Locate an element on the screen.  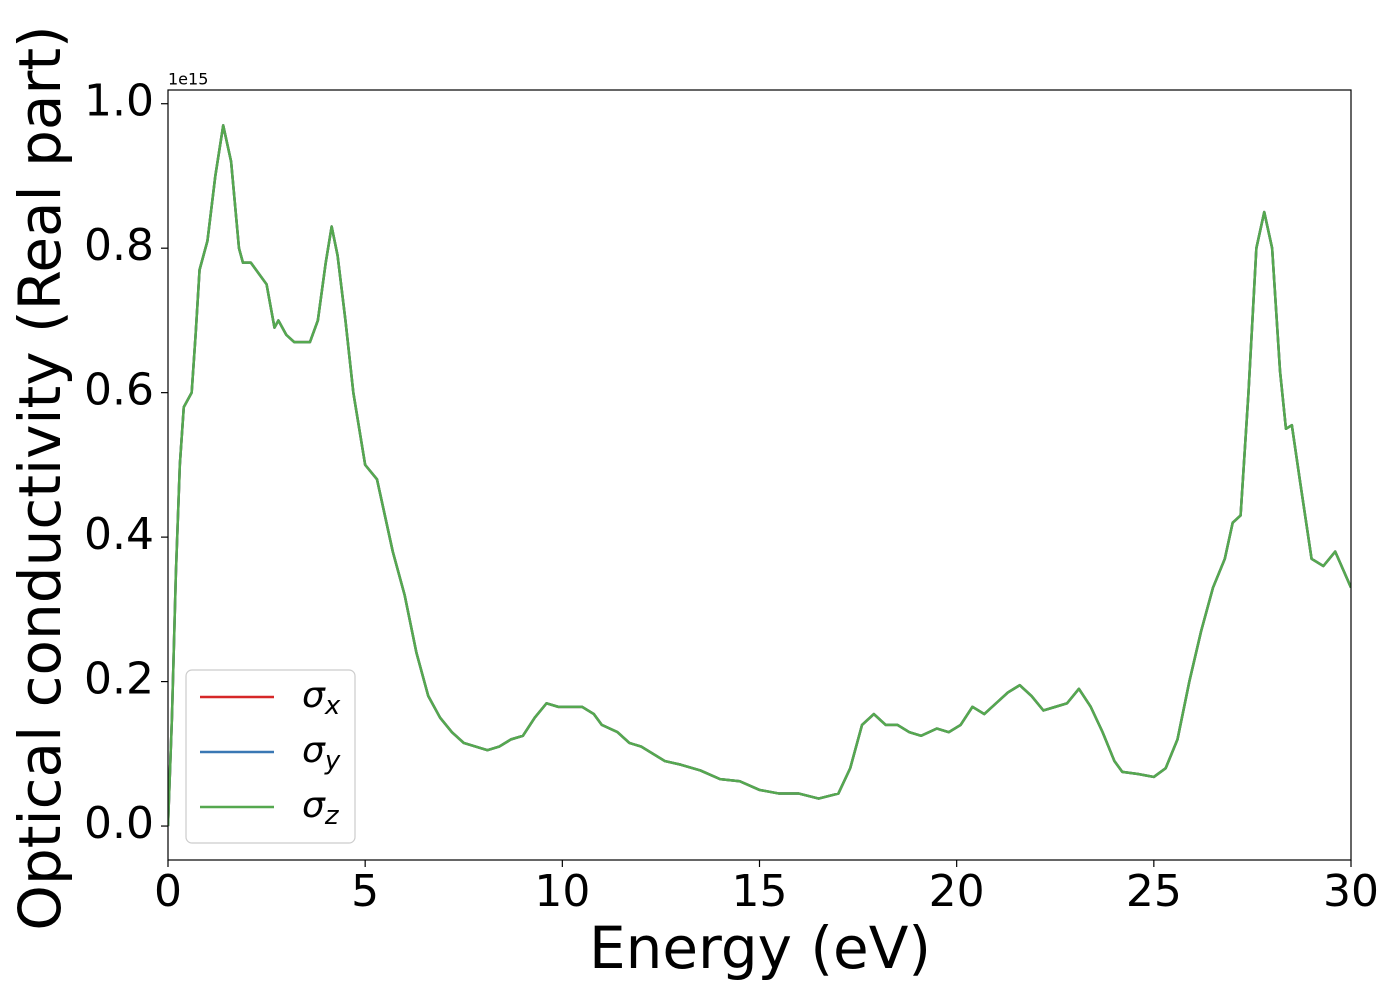
y-tick-label: 0.6 is located at coordinates (119, 390).